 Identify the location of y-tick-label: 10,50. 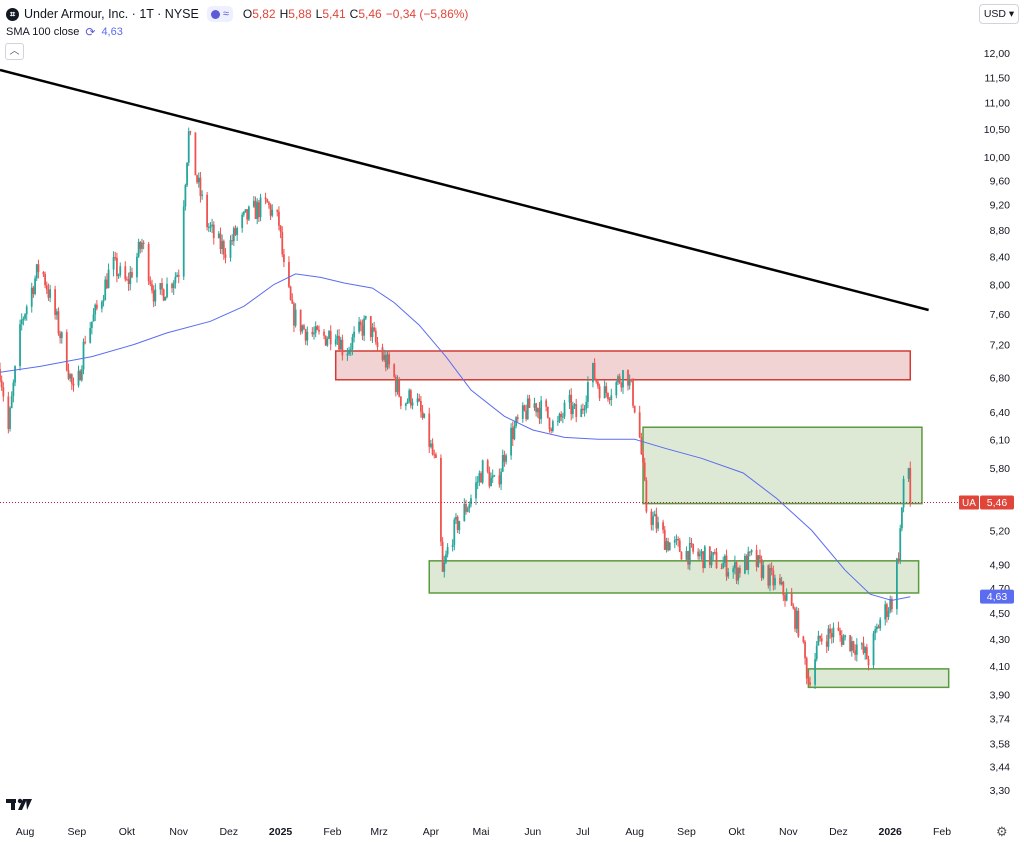
(997, 130).